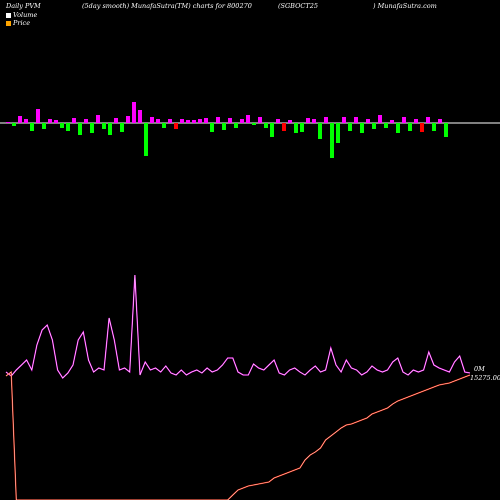 The image size is (500, 500). What do you see at coordinates (25, 15) in the screenshot?
I see `legend-volume-label: Volume` at bounding box center [25, 15].